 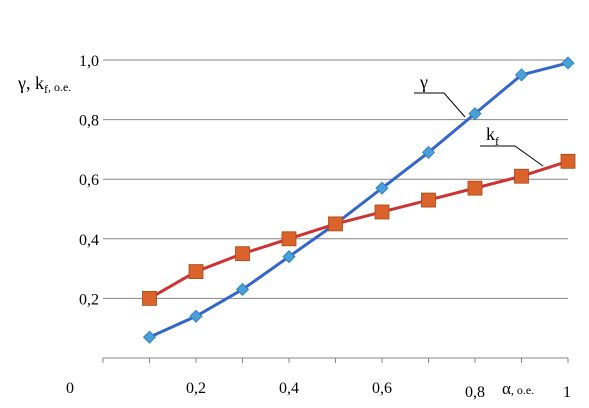 I want to click on x-tick-label: 0,8, so click(x=475, y=392).